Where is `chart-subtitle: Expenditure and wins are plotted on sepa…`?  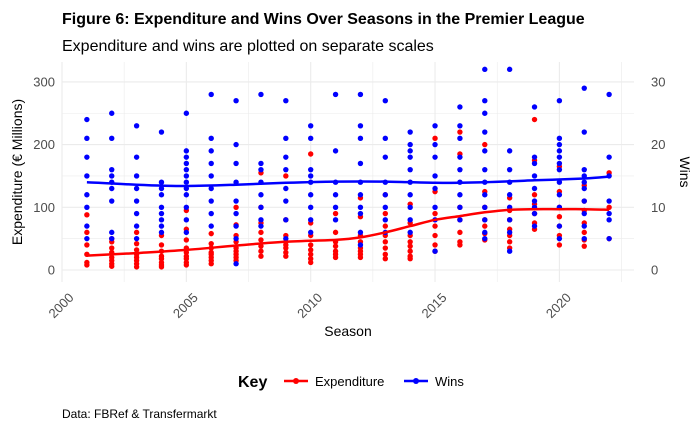 chart-subtitle: Expenditure and wins are plotted on sepa… is located at coordinates (248, 46).